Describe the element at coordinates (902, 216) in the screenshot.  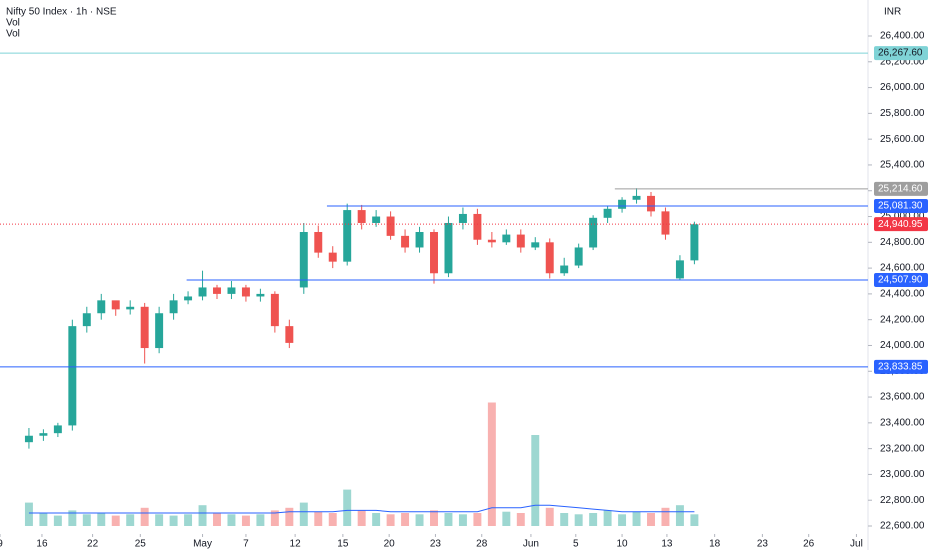
I see `y-tick-label: 25,000.00` at that location.